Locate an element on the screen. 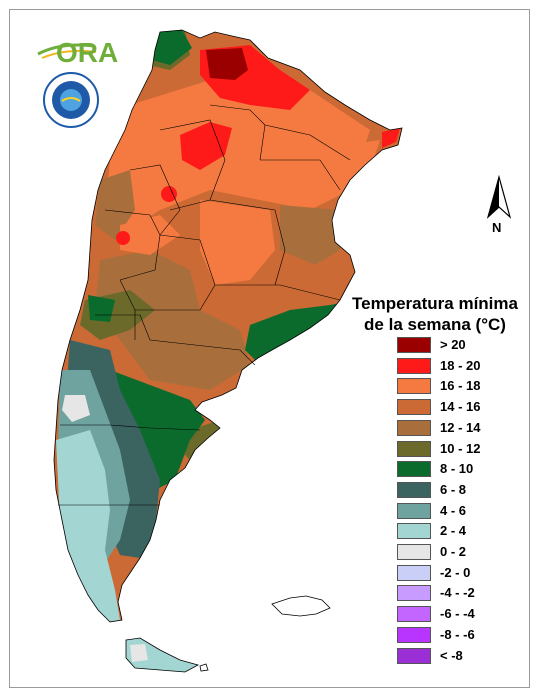 The image size is (538, 696). zone-16-18-cuyo is located at coordinates (150, 235).